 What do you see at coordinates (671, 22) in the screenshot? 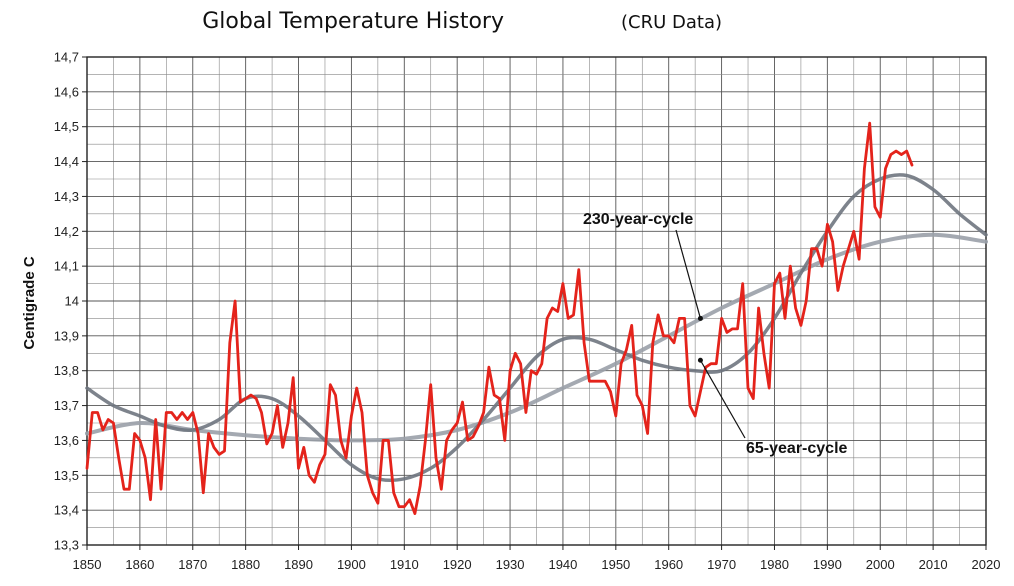
I see `chart-subtitle: (CRU Data)` at bounding box center [671, 22].